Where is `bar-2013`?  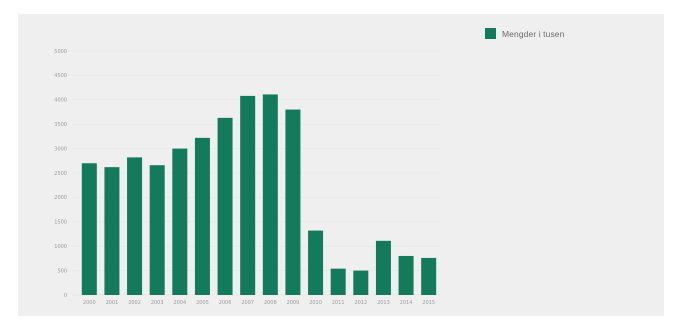 bar-2013 is located at coordinates (383, 267).